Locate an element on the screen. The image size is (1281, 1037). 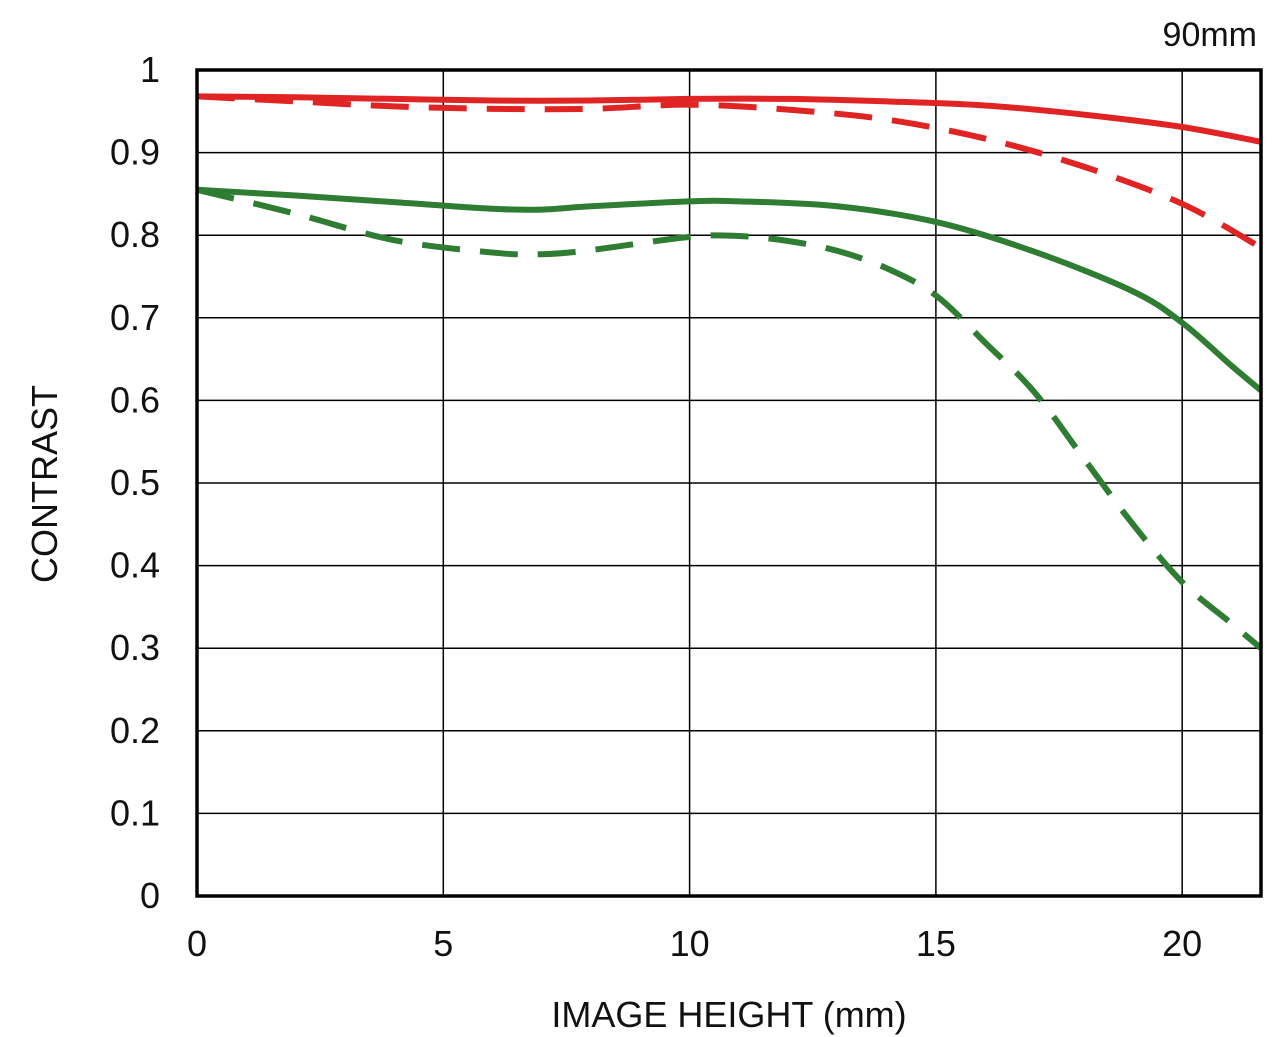
y-tick-label: 0.8 is located at coordinates (135, 234).